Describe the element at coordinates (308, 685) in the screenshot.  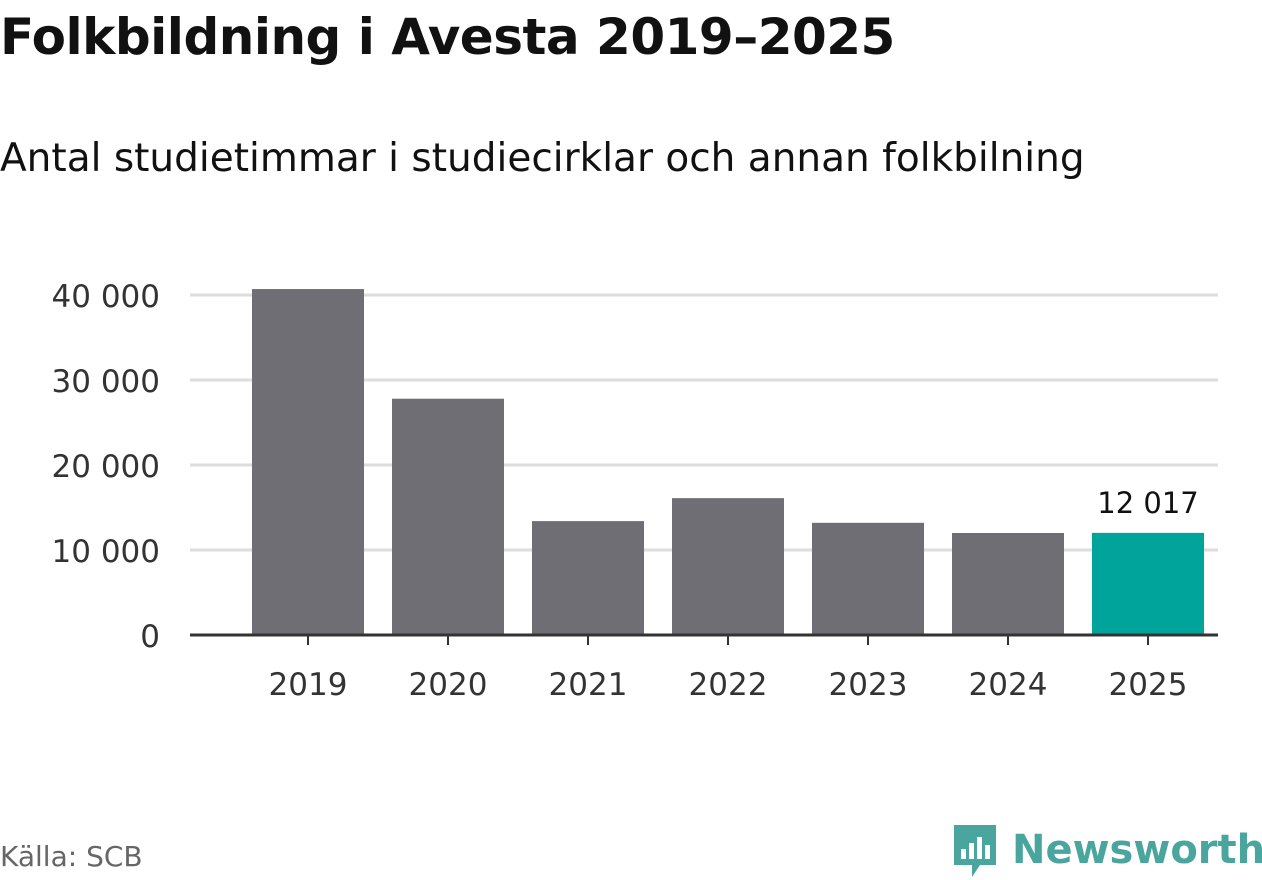
I see `x-tick-label: 2019` at that location.